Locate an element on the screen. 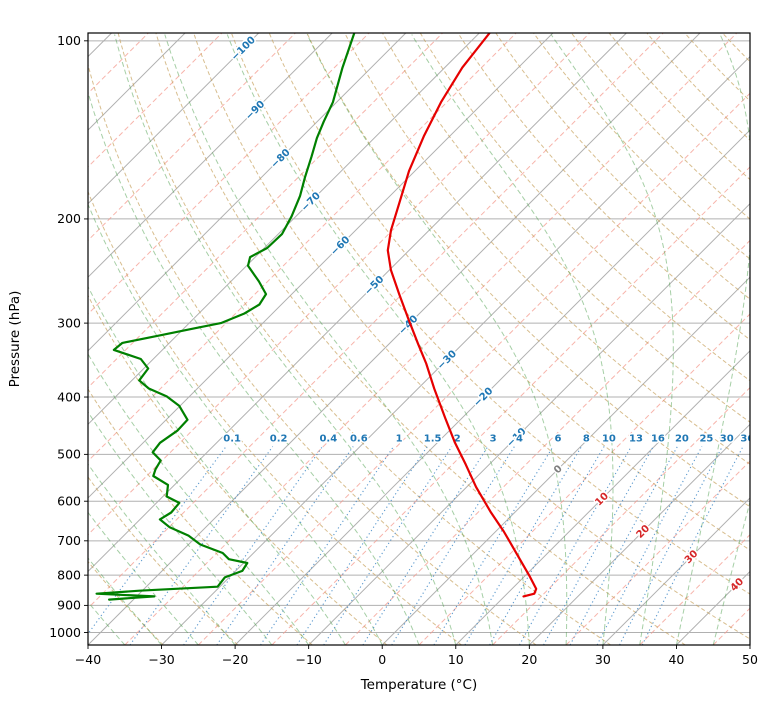 The image size is (775, 708). svg-text: 400 is located at coordinates (69, 396).